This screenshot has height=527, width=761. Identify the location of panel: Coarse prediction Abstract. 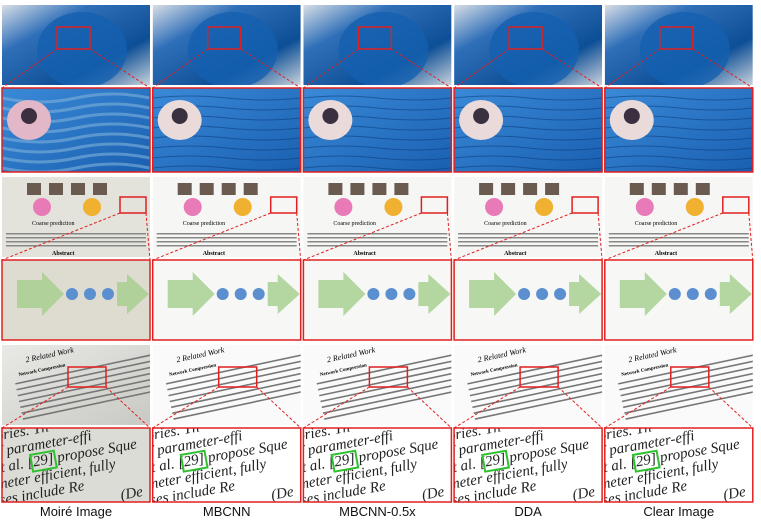
(528, 217).